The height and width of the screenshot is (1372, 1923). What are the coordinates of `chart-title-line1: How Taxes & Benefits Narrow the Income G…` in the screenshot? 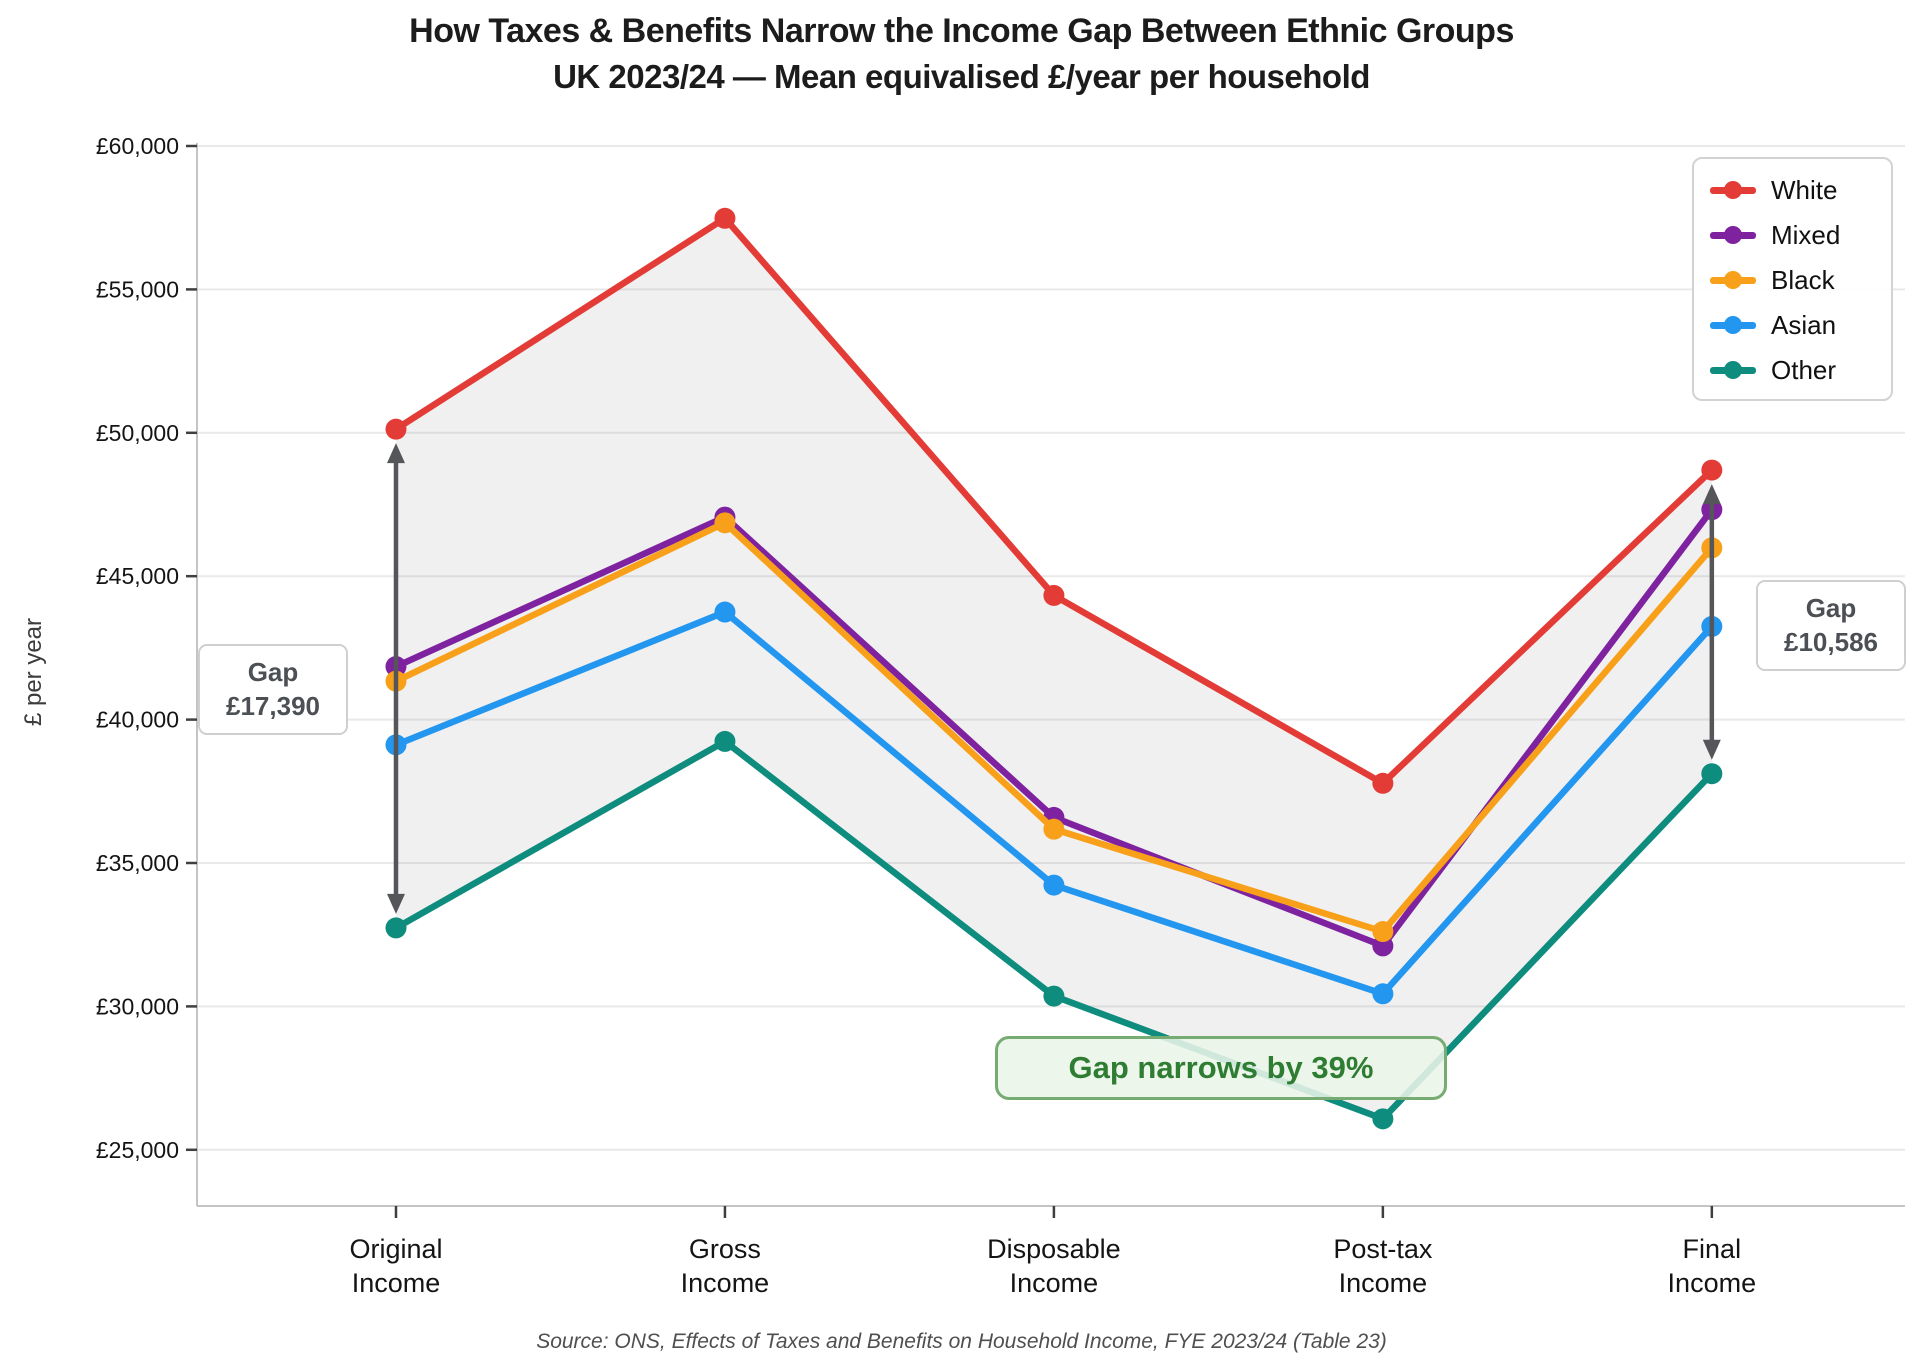 It's located at (961, 31).